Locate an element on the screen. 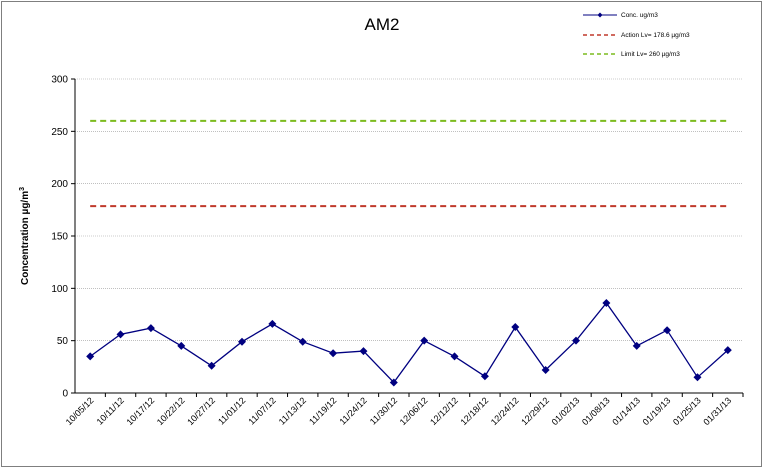 The height and width of the screenshot is (470, 765). x-tick-label: 11/24/12 is located at coordinates (352, 410).